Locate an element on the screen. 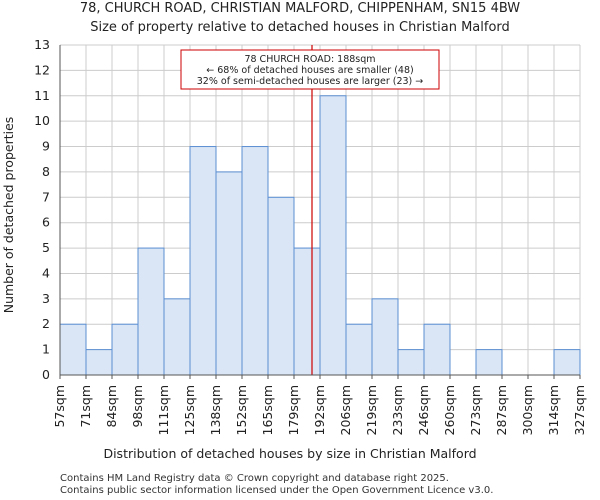  x-tick-label: 71sqm is located at coordinates (85, 406).